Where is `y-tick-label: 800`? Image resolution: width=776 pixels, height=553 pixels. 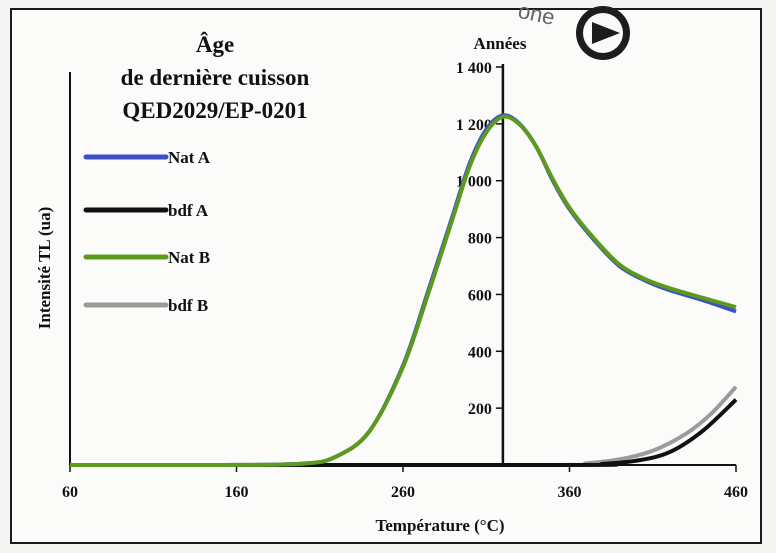
y-tick-label: 800 is located at coordinates (480, 239).